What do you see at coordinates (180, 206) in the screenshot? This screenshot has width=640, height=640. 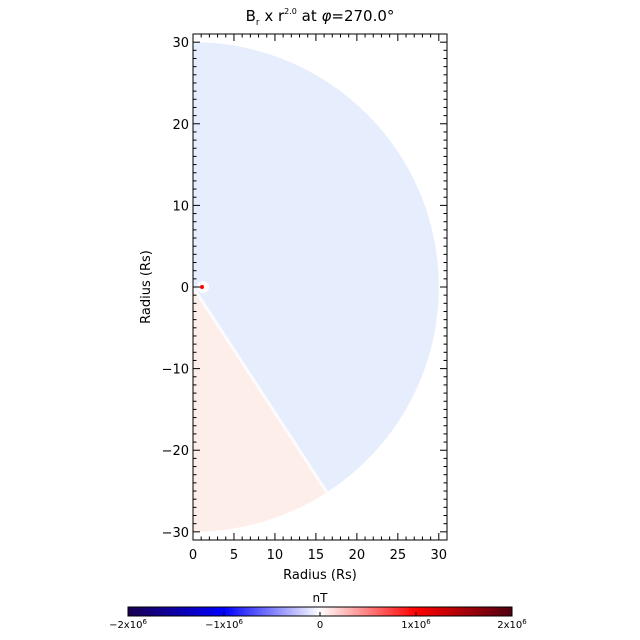 I see `y-tick-label: 10` at bounding box center [180, 206].